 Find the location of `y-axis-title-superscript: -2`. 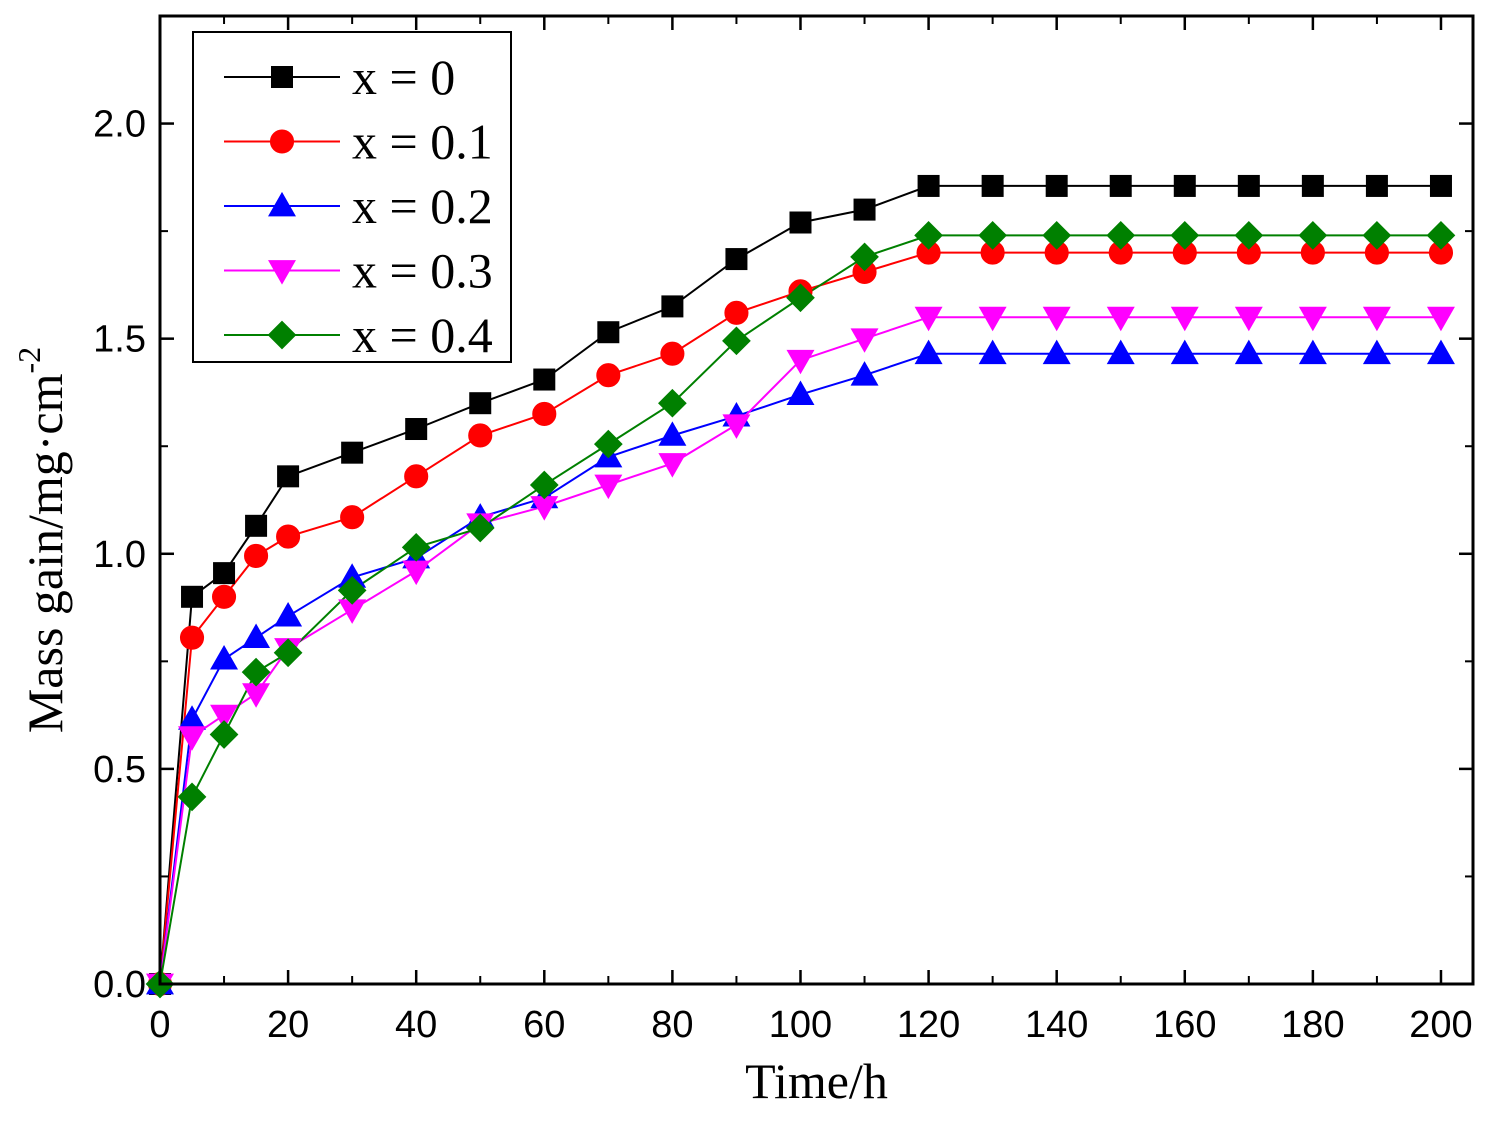

y-axis-title-superscript: -2 is located at coordinates (29, 360).